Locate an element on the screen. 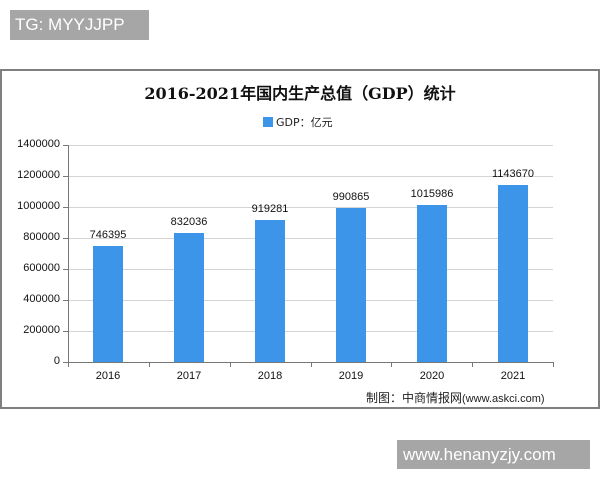 This screenshot has height=480, width=600. y-tick-label: 1400000 is located at coordinates (38, 144).